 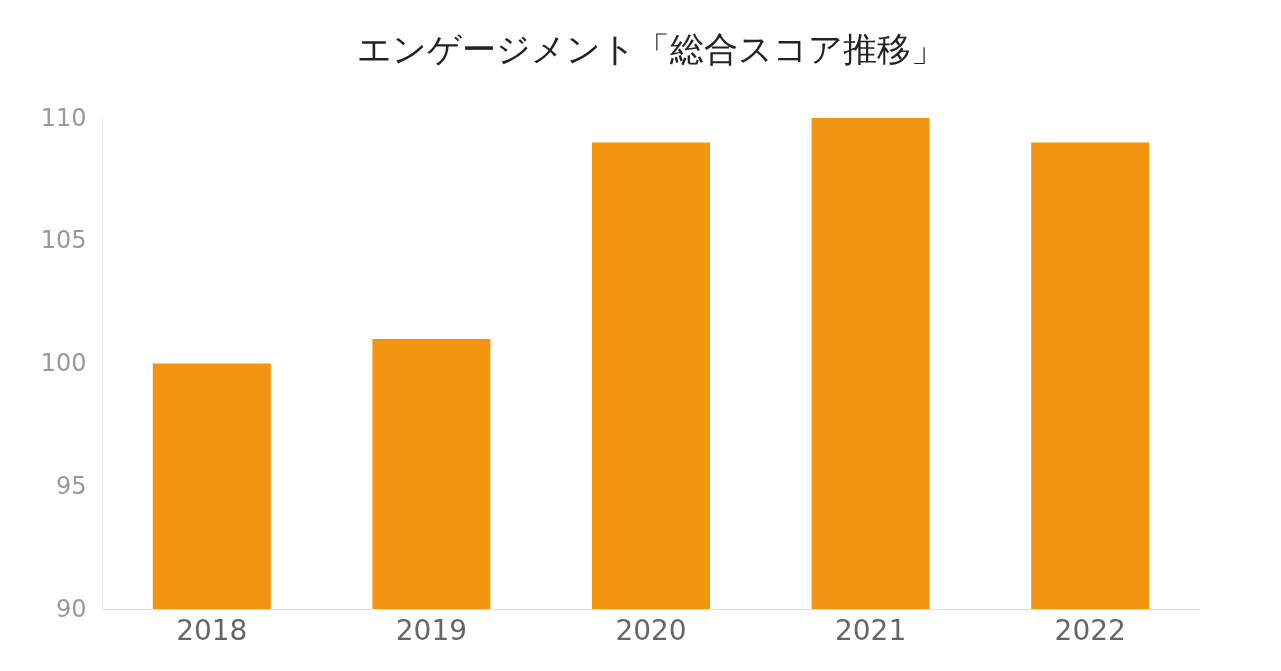 What do you see at coordinates (63, 363) in the screenshot?
I see `y-tick-label: 100` at bounding box center [63, 363].